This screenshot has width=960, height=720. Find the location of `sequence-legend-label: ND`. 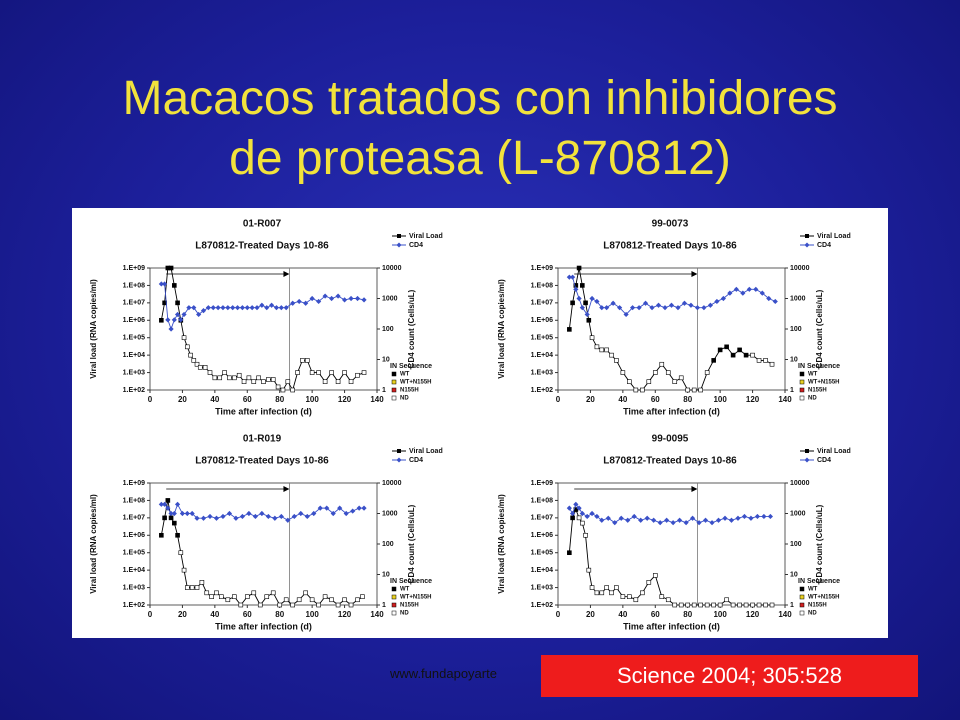

sequence-legend-label: ND is located at coordinates (404, 614).